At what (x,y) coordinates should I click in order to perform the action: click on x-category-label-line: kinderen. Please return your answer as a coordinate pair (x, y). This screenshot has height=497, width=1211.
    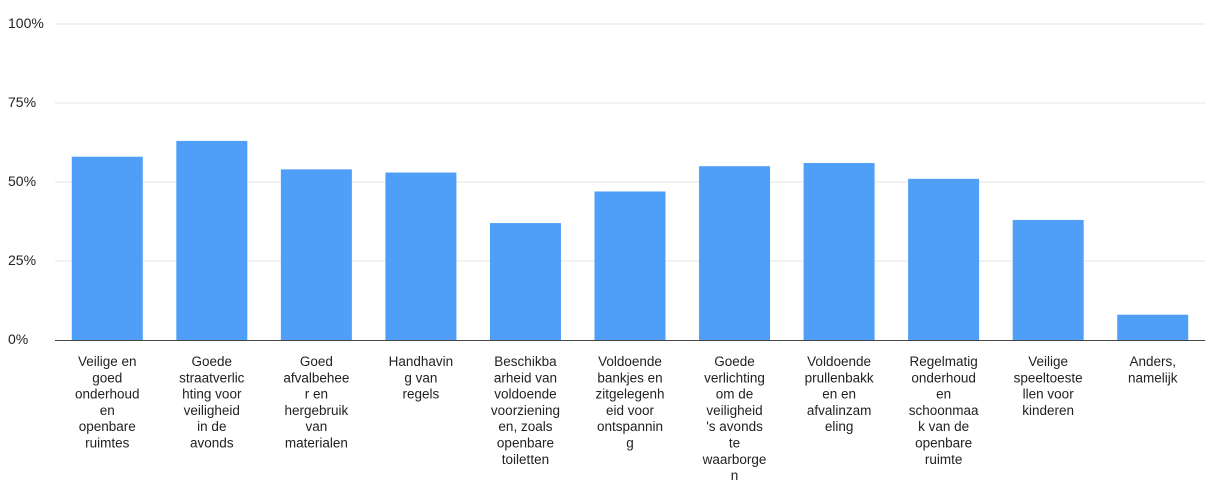
    Looking at the image, I should click on (1048, 410).